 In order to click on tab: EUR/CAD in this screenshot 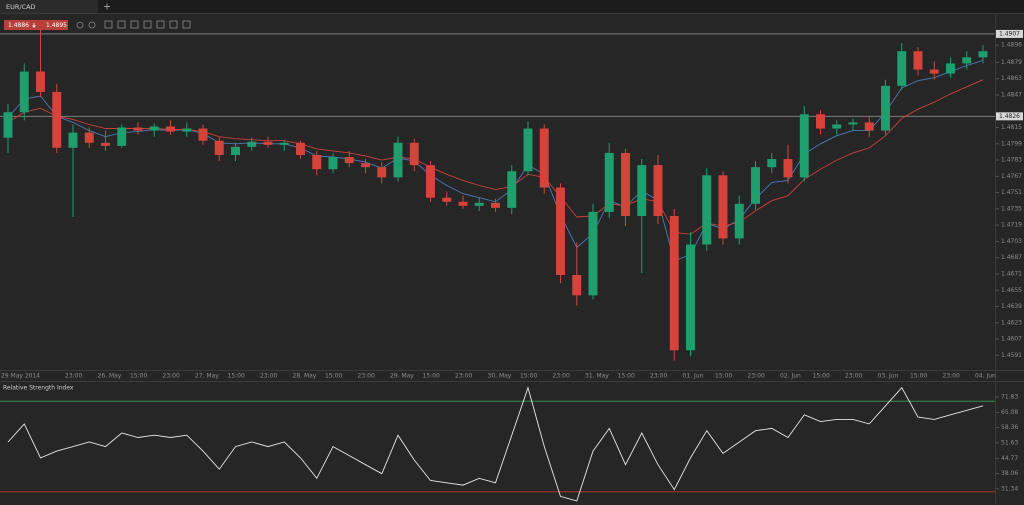, I will do `click(49, 6)`.